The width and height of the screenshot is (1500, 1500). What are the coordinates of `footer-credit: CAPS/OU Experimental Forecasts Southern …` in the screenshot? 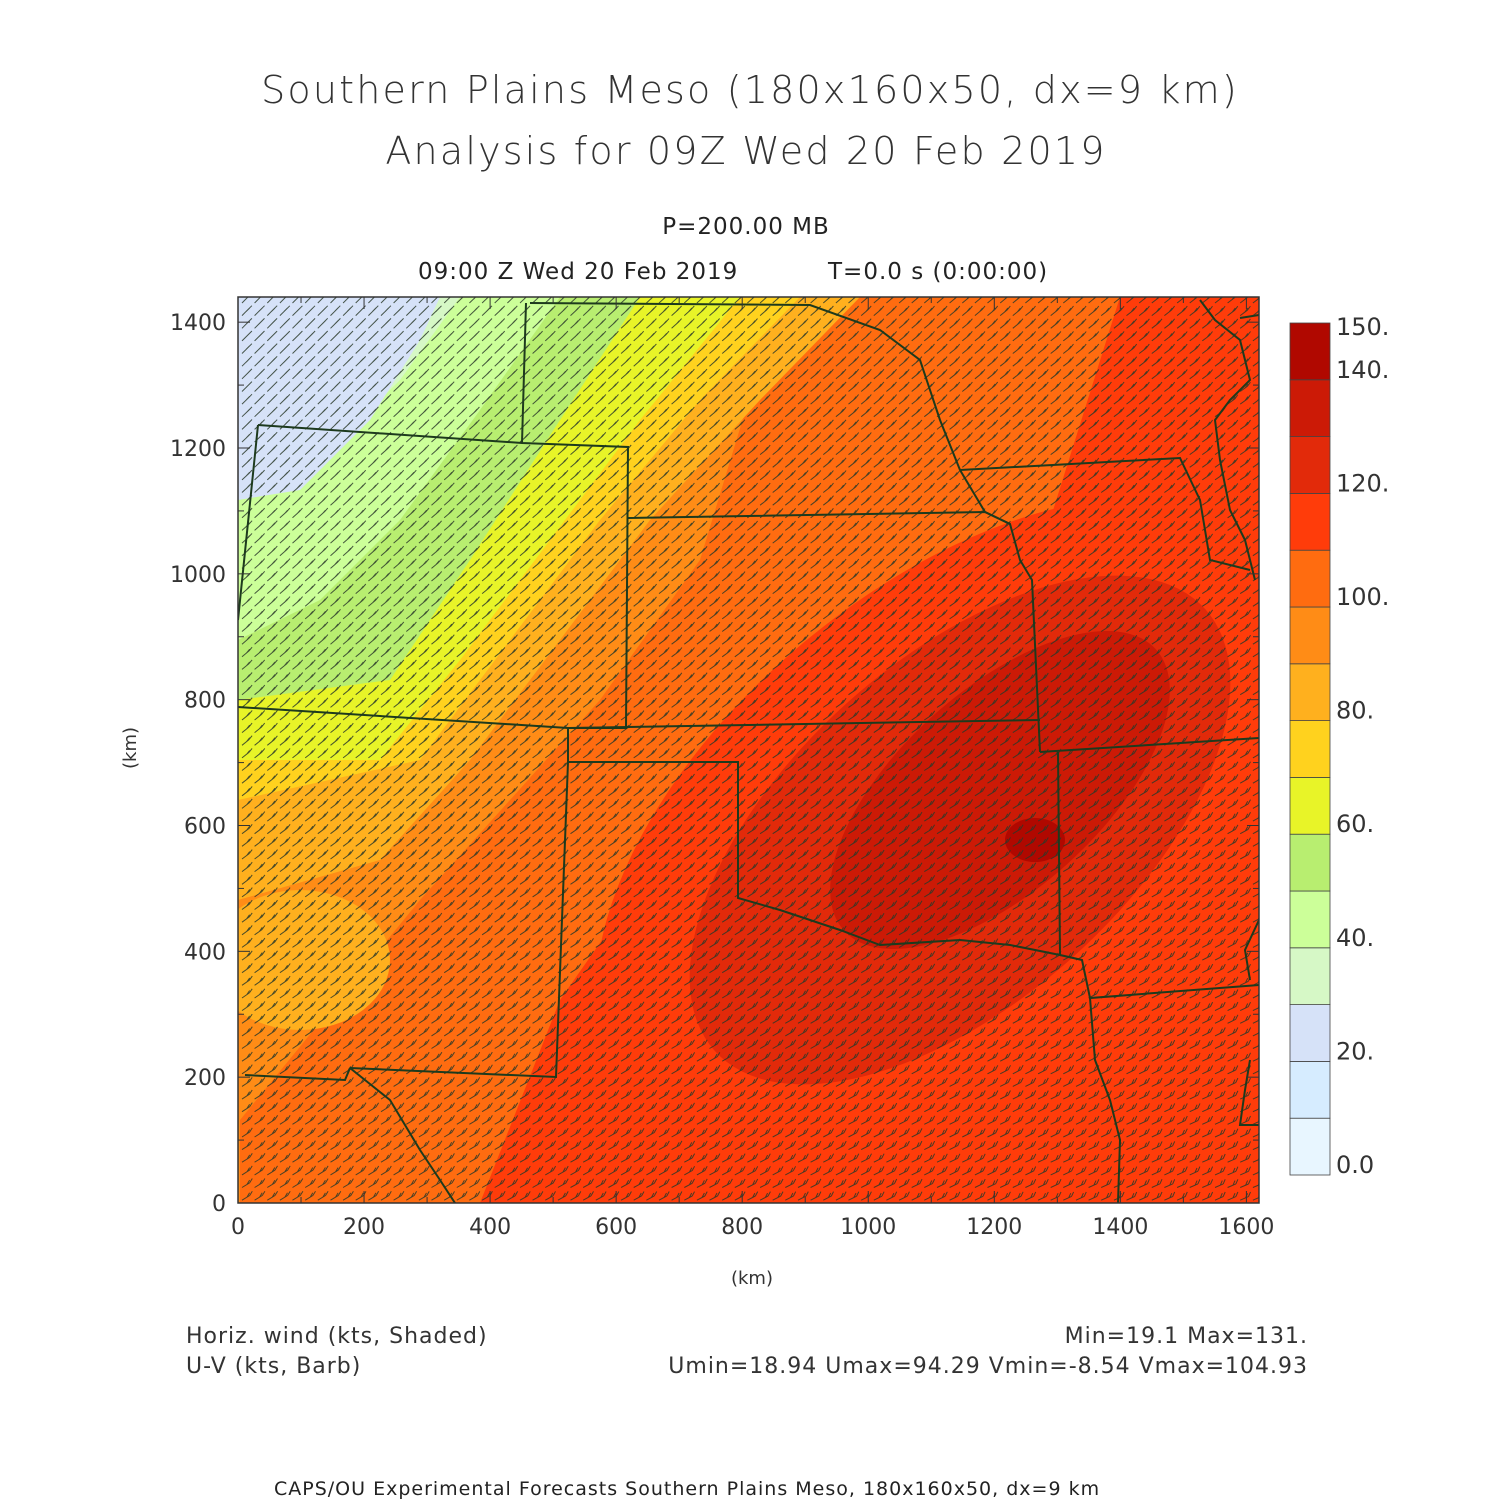 It's located at (687, 1489).